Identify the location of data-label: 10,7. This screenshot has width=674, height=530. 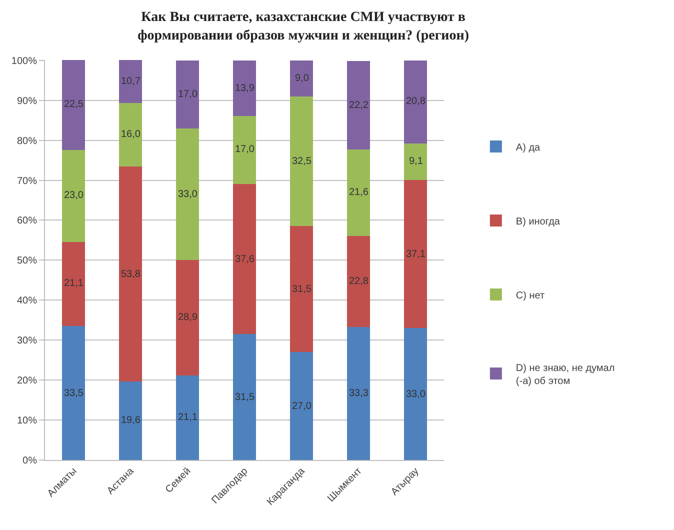
(131, 81).